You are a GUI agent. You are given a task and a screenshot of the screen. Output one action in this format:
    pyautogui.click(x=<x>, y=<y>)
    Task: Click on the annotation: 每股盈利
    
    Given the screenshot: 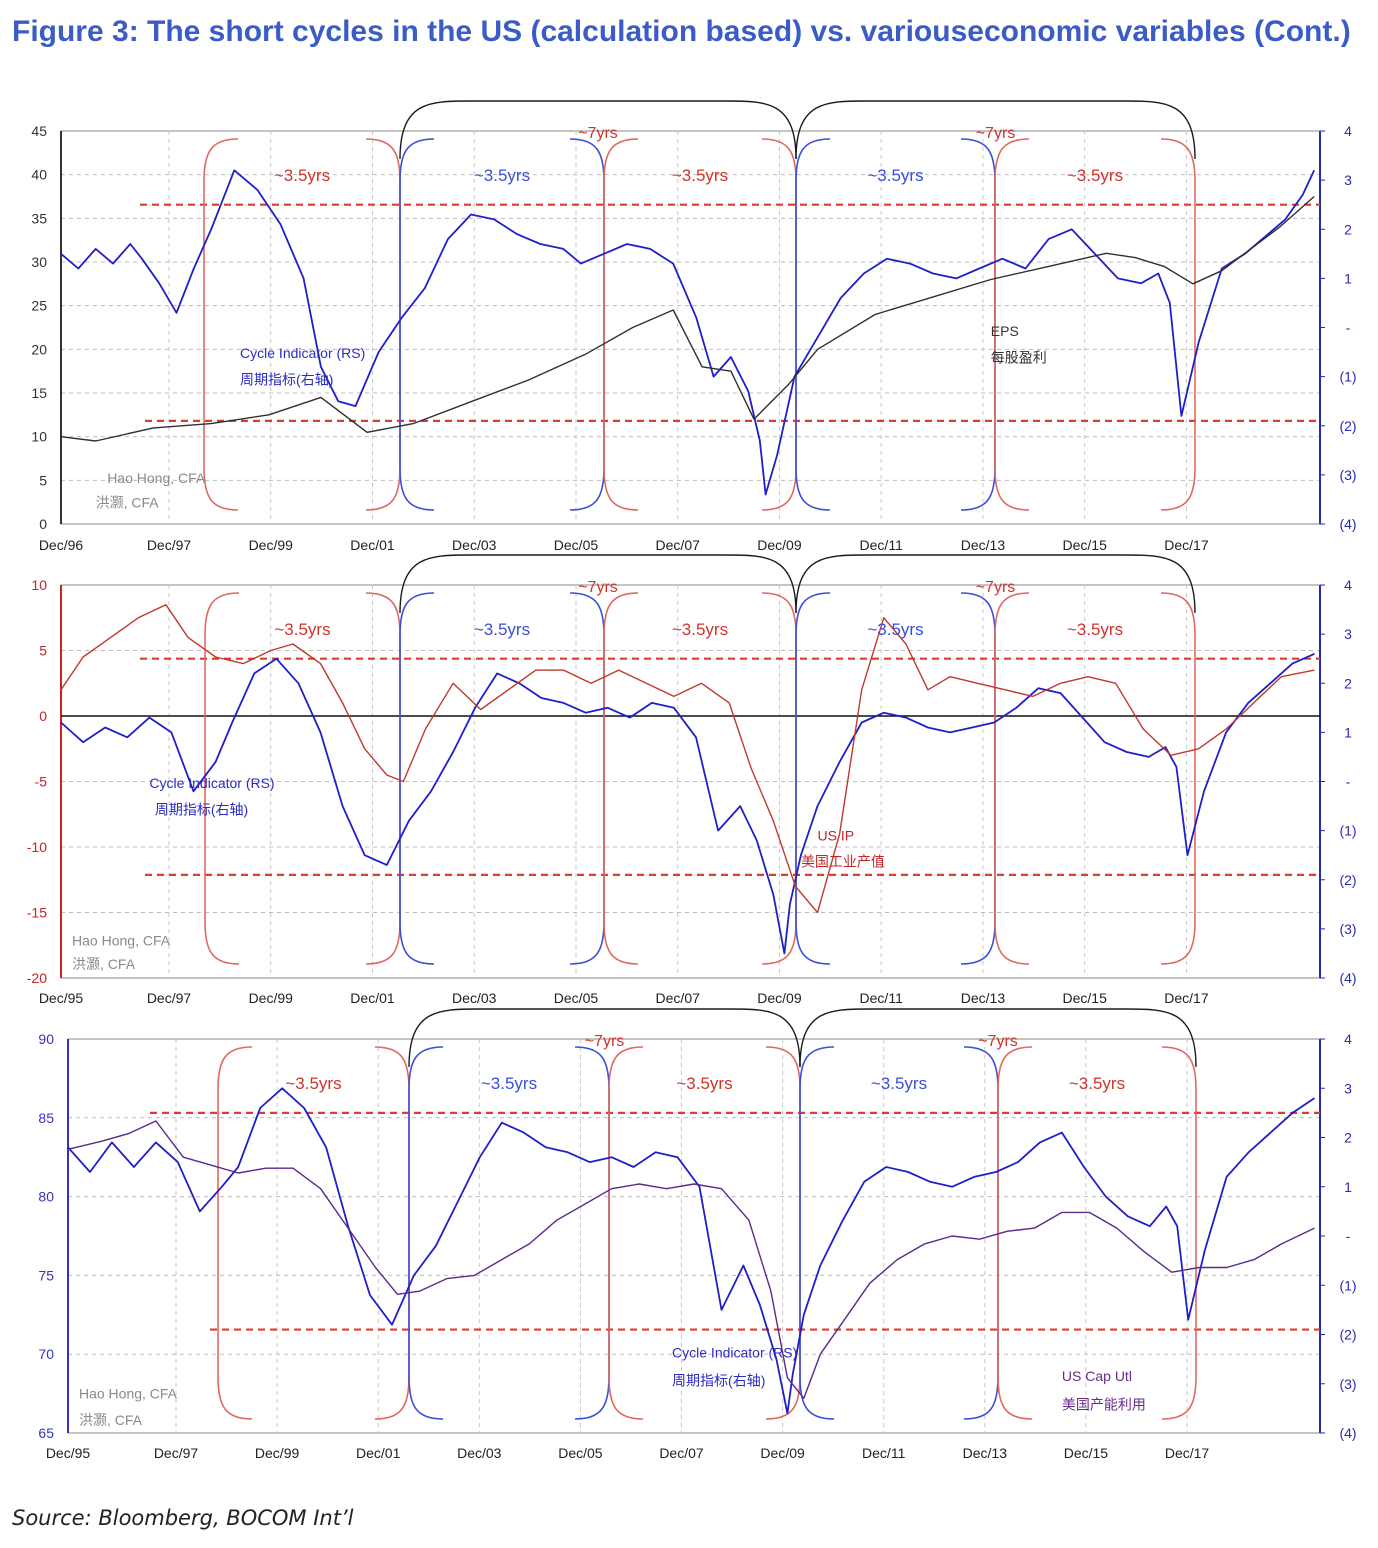 What is the action you would take?
    pyautogui.click(x=1019, y=357)
    